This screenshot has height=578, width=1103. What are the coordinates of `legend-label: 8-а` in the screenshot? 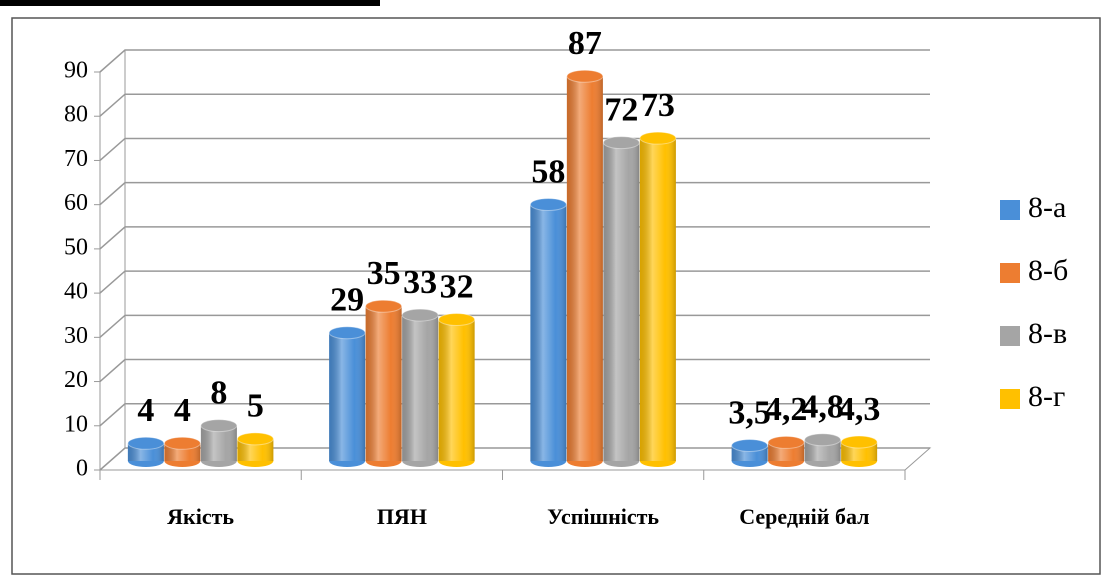 It's located at (1047, 207).